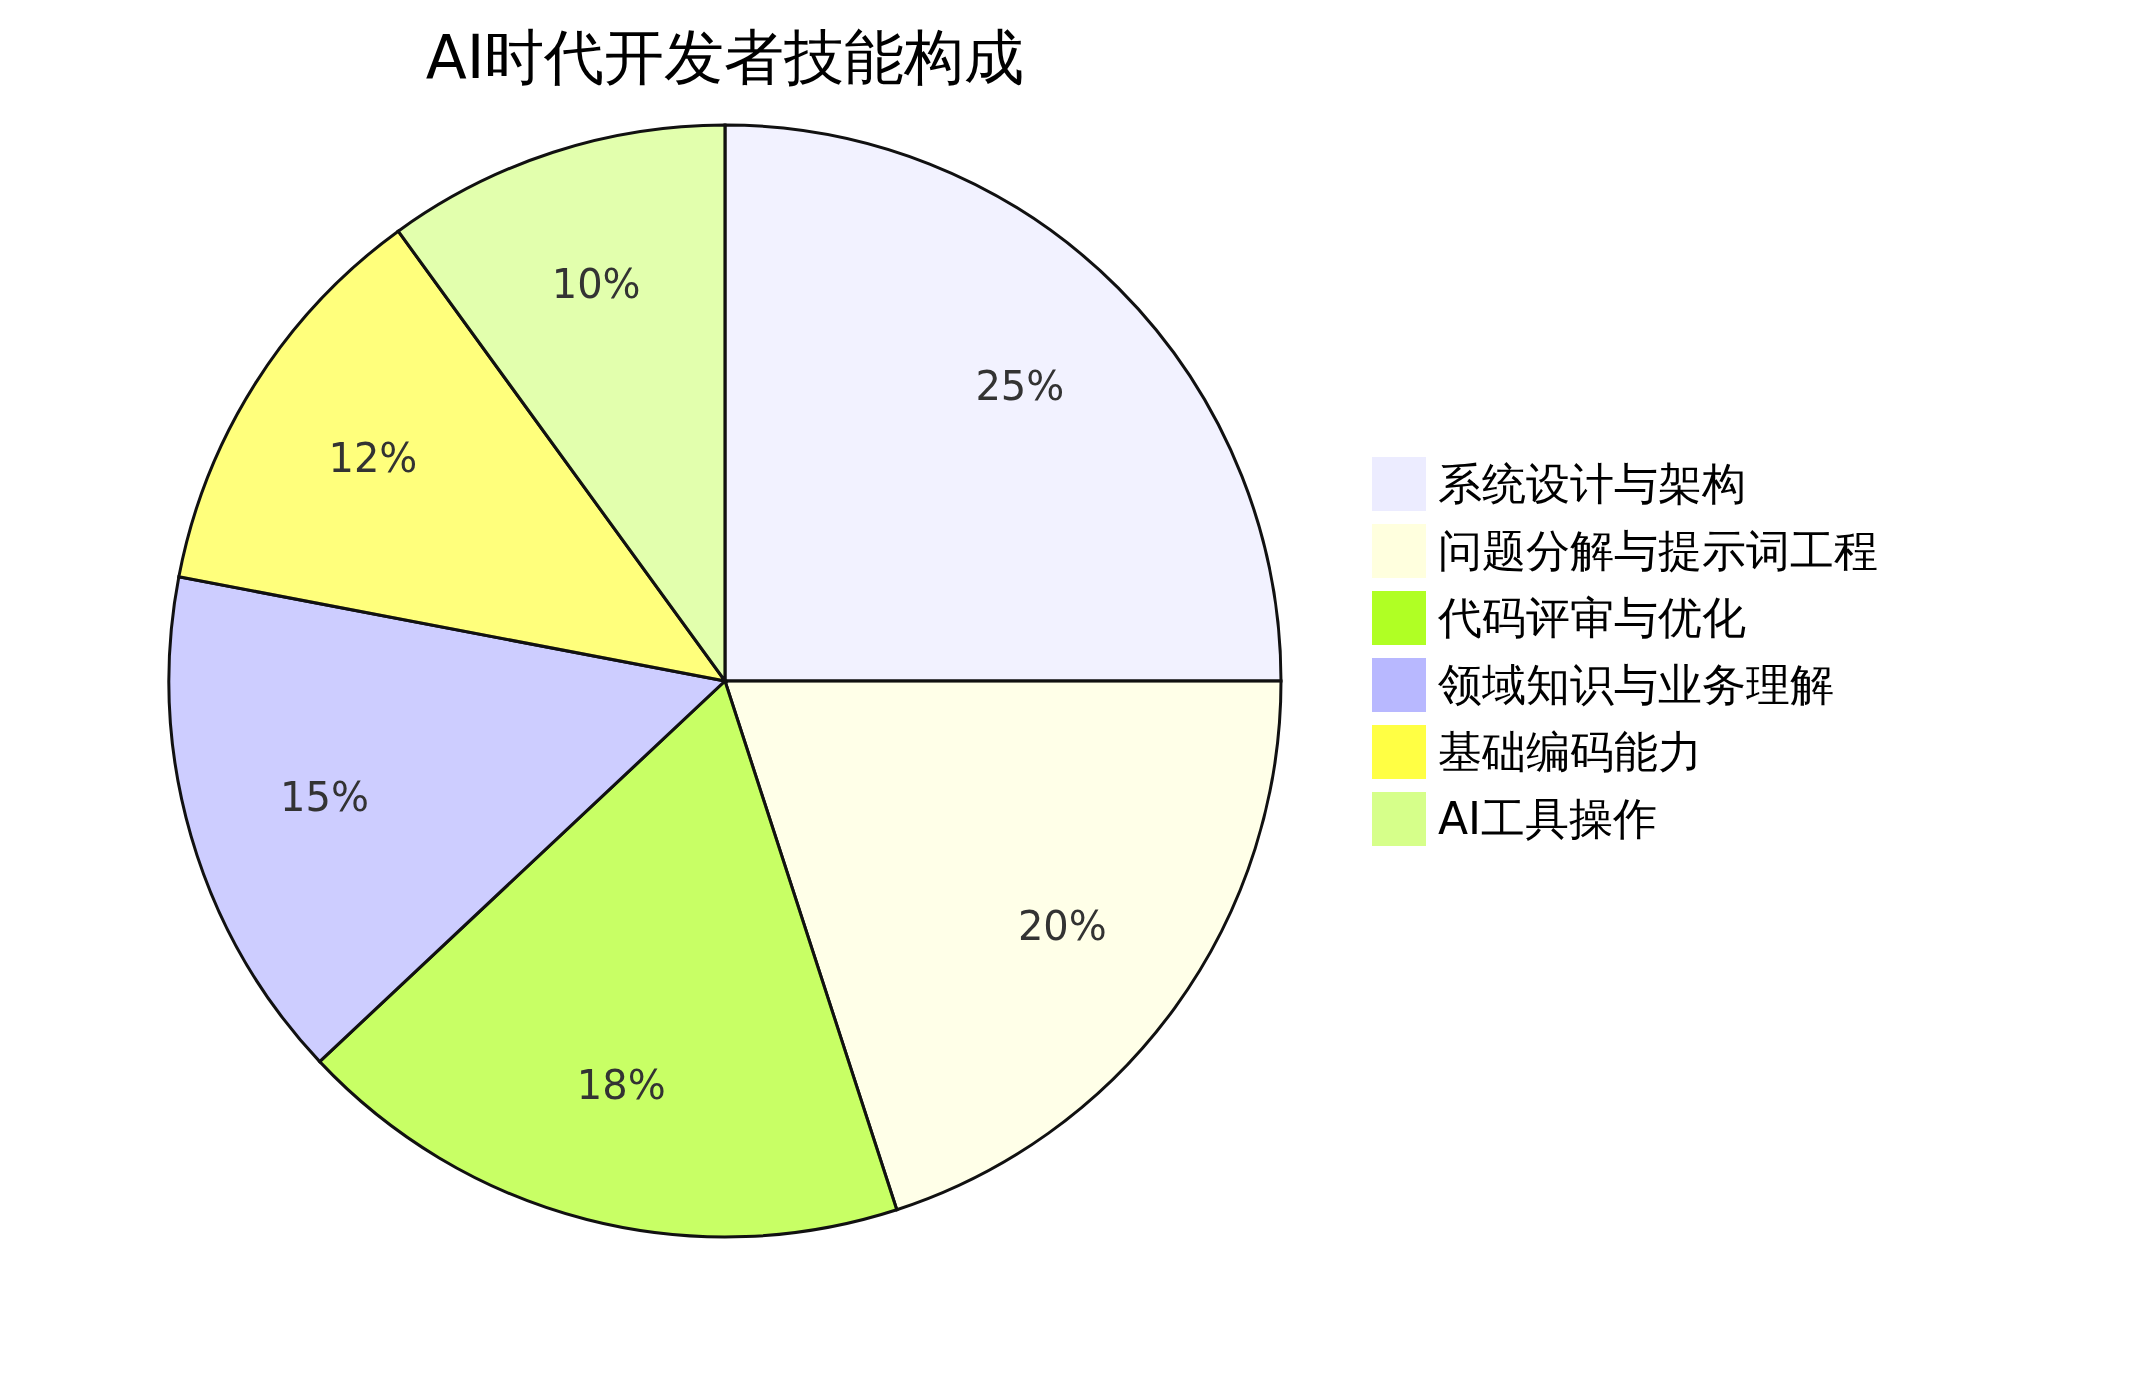  I want to click on legend-label: AI工具操作, so click(1548, 819).